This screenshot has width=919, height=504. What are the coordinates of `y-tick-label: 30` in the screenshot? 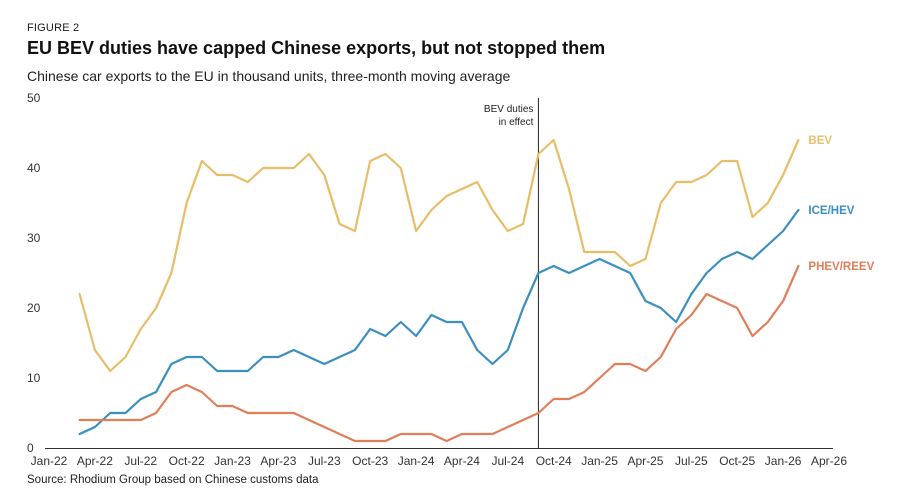 It's located at (34, 238).